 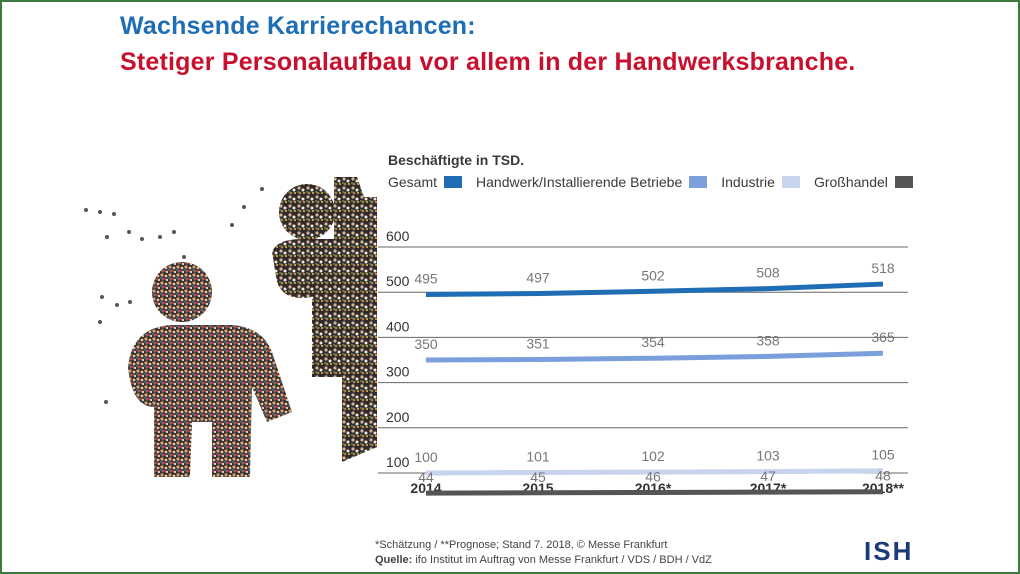 I want to click on legend-swatch-industrie, so click(x=790, y=182).